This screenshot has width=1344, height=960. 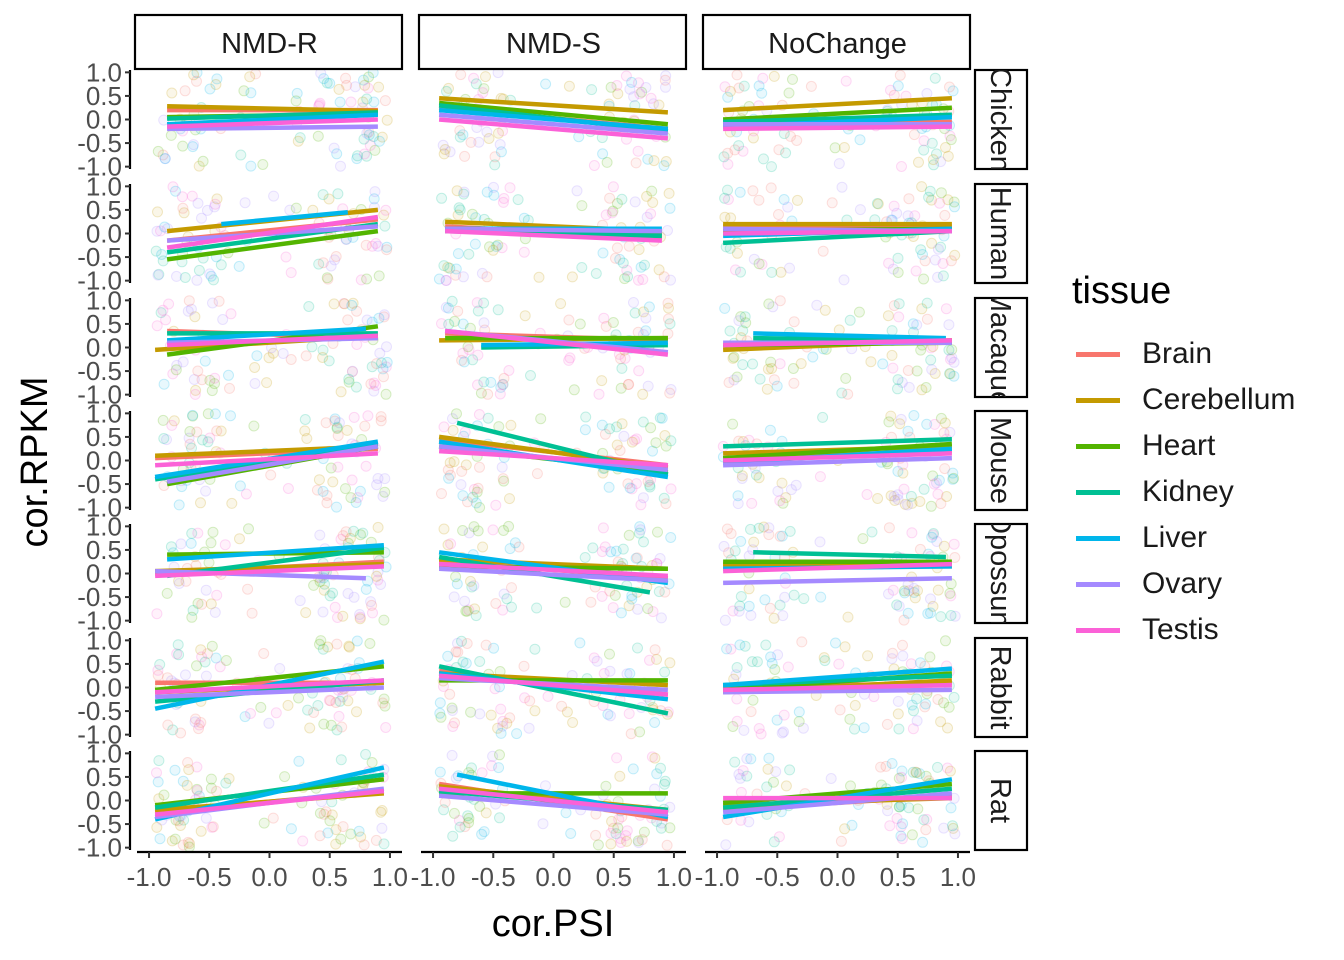 What do you see at coordinates (717, 877) in the screenshot?
I see `x-tick-label: -1.0` at bounding box center [717, 877].